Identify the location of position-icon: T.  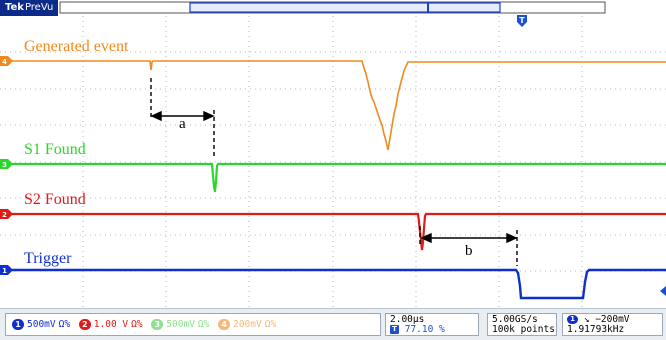
(394, 329).